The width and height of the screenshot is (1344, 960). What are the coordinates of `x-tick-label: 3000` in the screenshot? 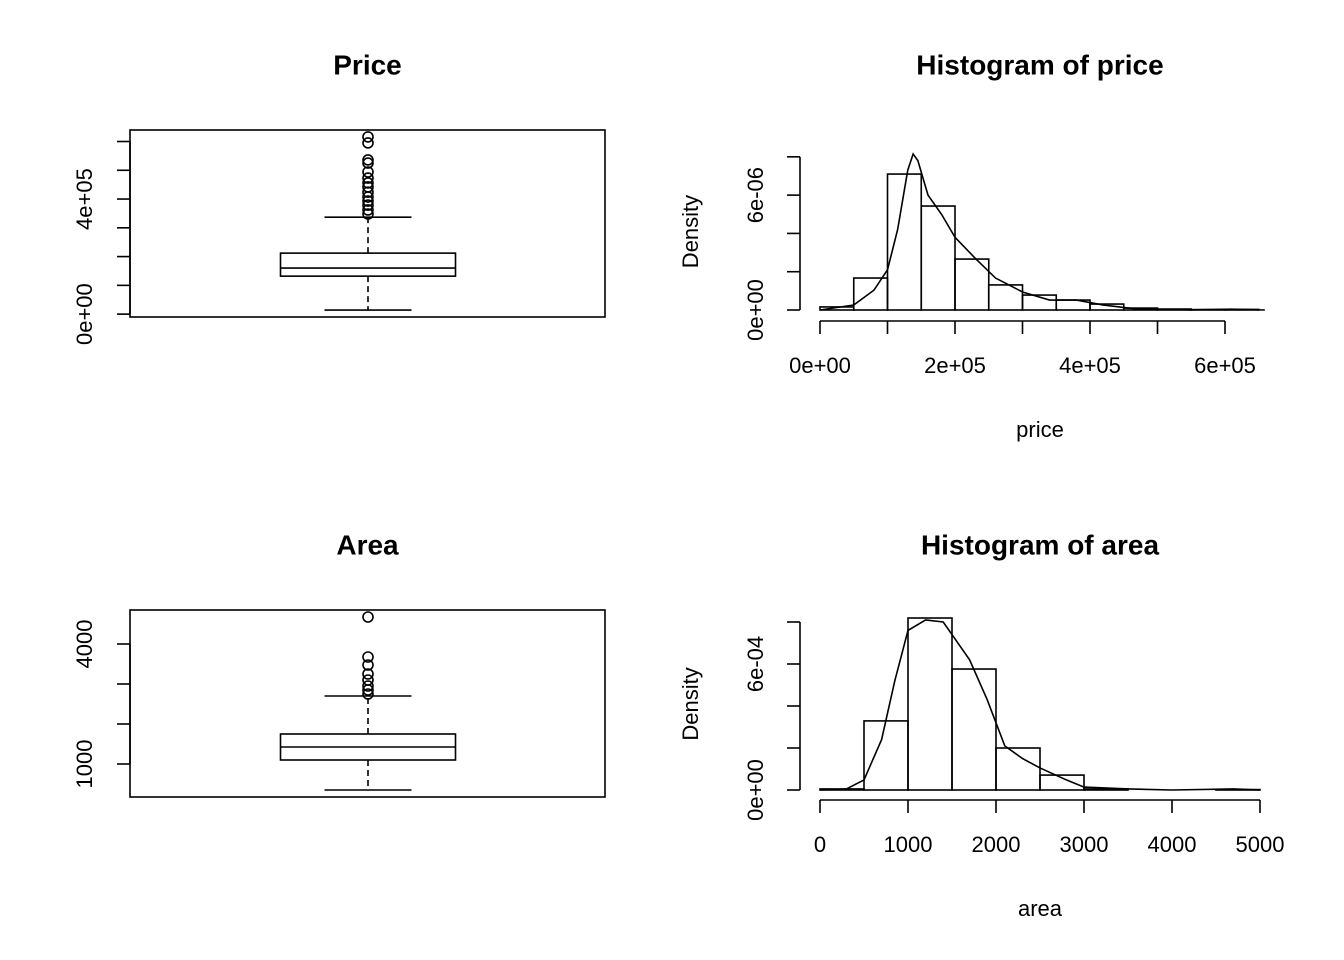 It's located at (1084, 844).